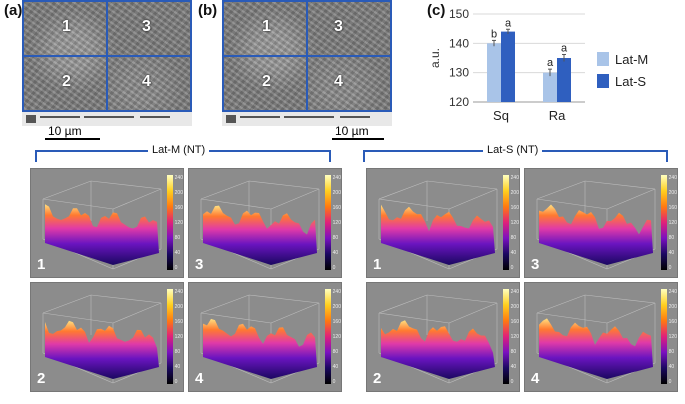 Image resolution: width=685 pixels, height=404 pixels. What do you see at coordinates (603, 59) in the screenshot?
I see `legend-swatch-lat-m` at bounding box center [603, 59].